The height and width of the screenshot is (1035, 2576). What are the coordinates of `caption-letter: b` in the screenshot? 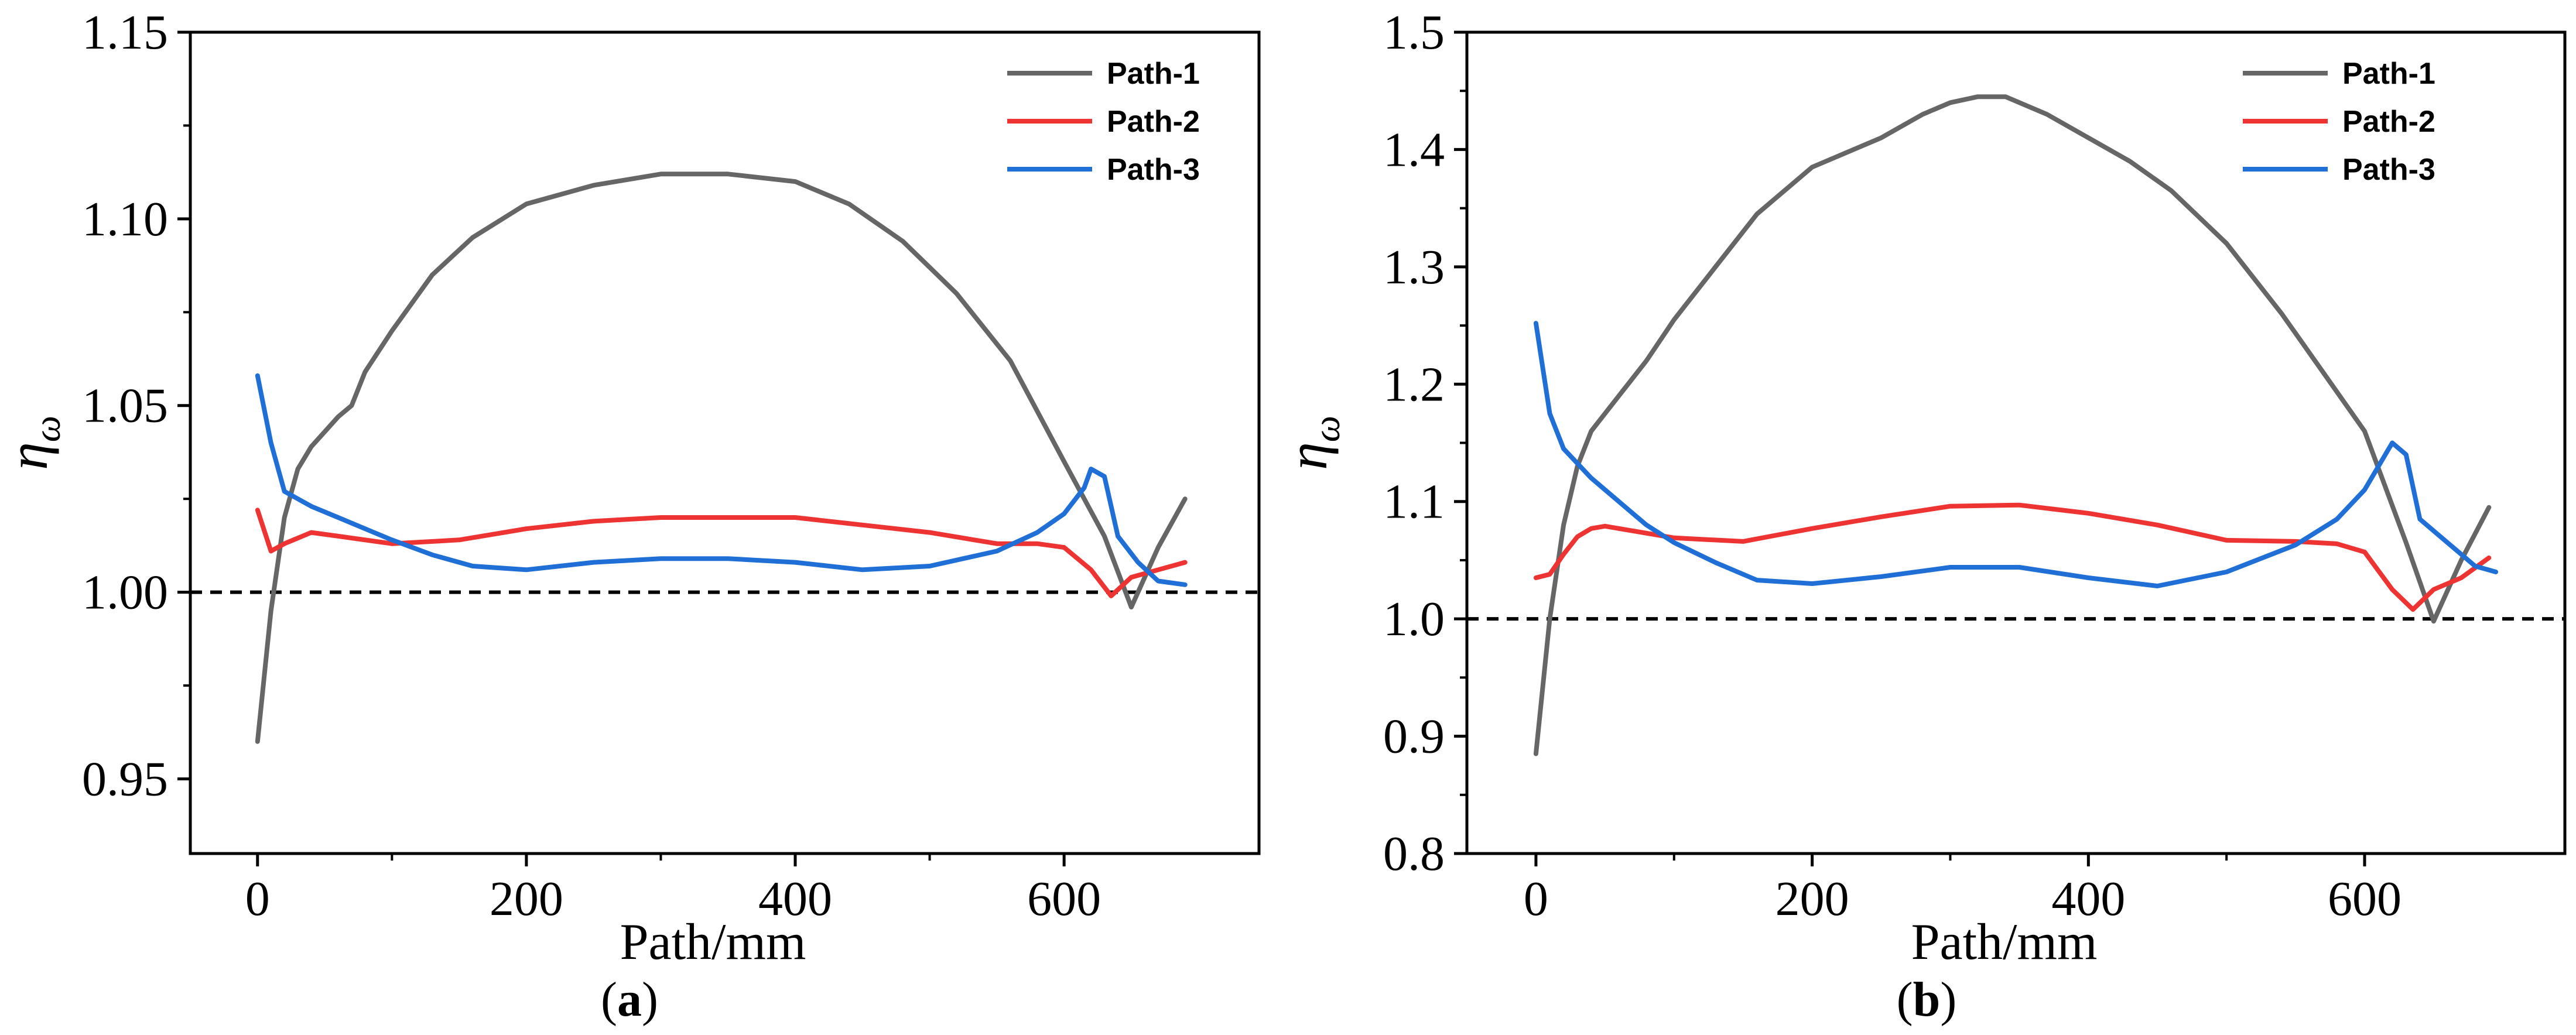 It's located at (1927, 1000).